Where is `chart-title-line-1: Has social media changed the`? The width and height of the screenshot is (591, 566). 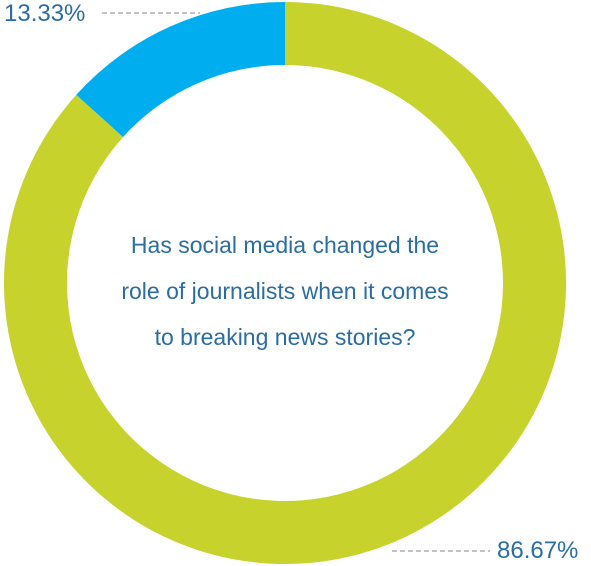
chart-title-line-1: Has social media changed the is located at coordinates (285, 245).